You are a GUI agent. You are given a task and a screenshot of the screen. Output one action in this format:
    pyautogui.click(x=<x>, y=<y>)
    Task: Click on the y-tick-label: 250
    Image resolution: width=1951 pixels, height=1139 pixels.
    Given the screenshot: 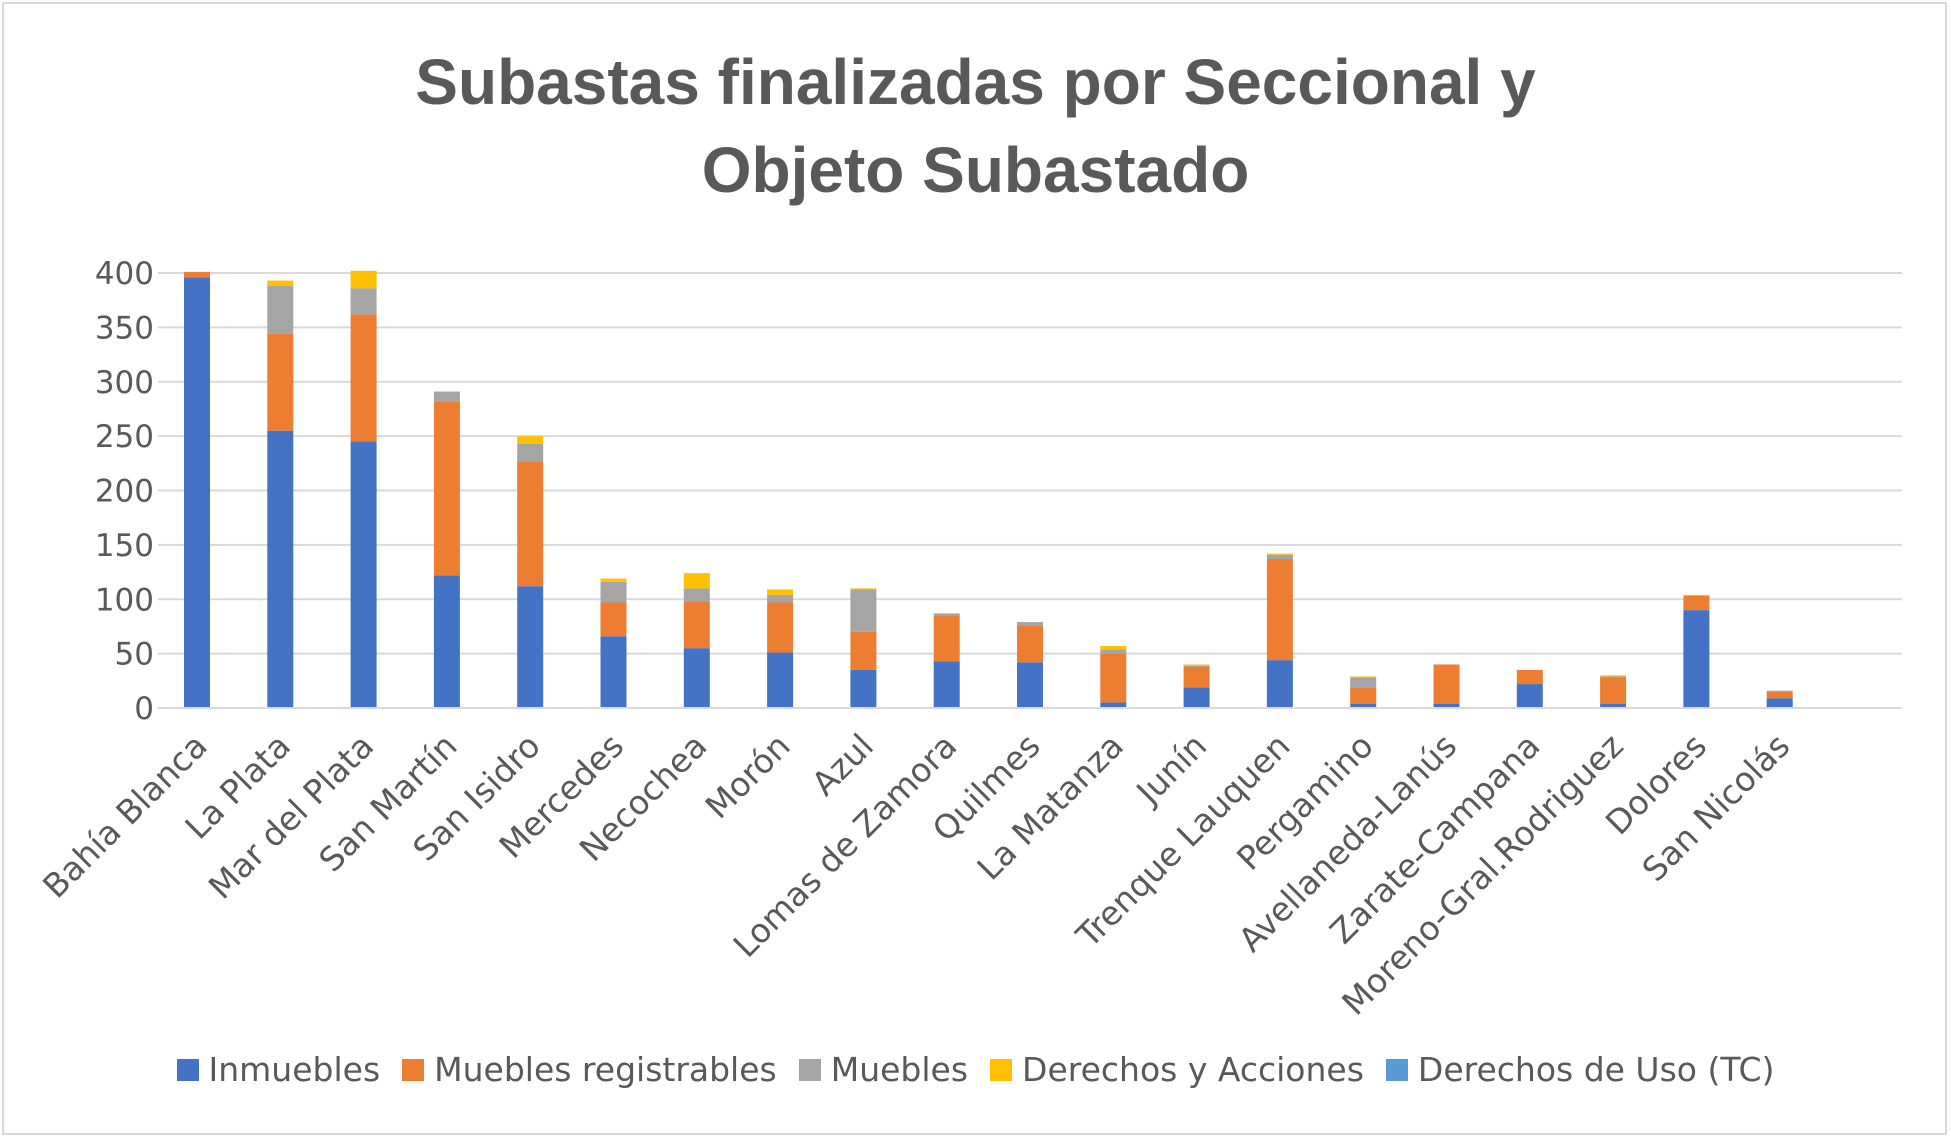 What is the action you would take?
    pyautogui.click(x=124, y=437)
    